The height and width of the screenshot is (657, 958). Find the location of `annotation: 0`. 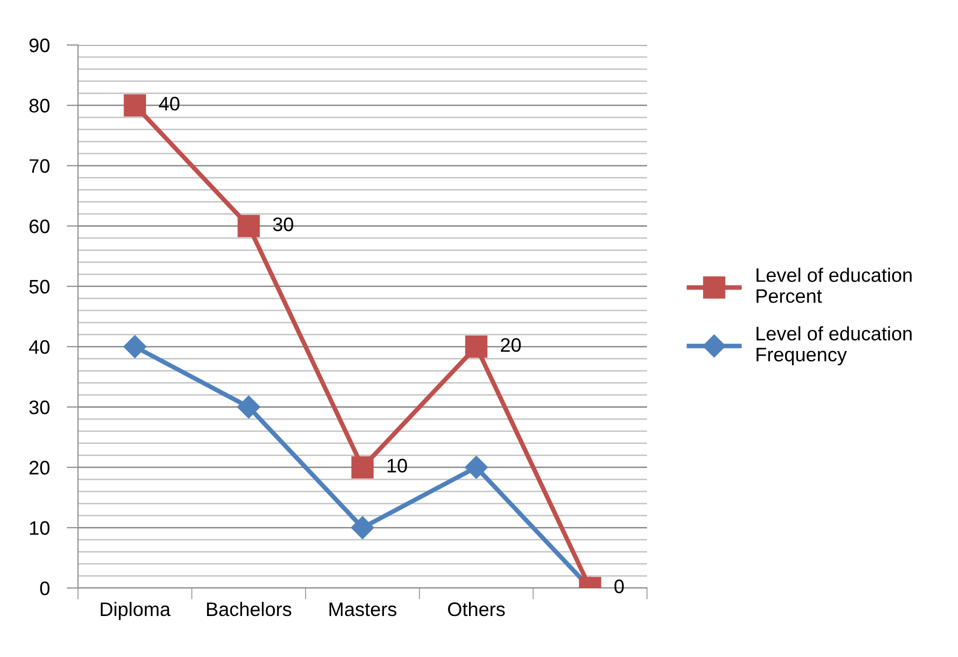

annotation: 0 is located at coordinates (619, 586).